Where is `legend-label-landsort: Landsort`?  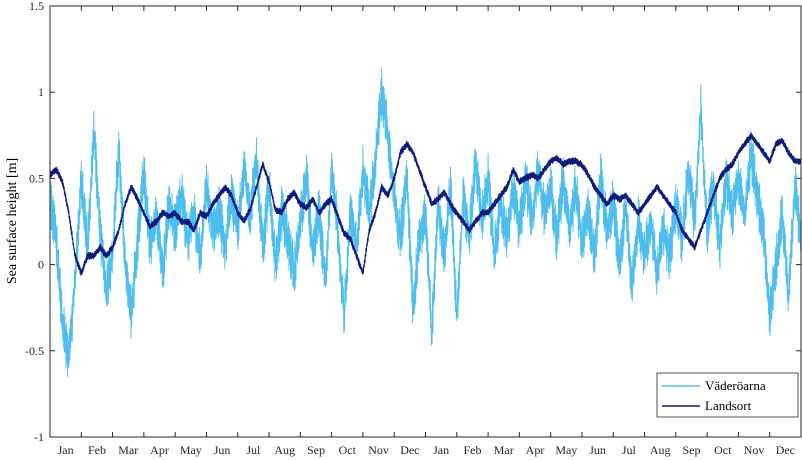 legend-label-landsort: Landsort is located at coordinates (728, 405).